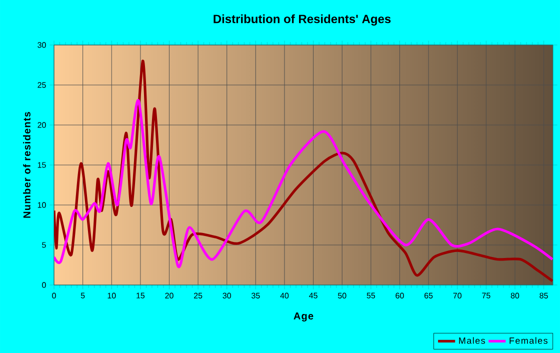 This screenshot has width=560, height=353. I want to click on y-tick-label: 10, so click(42, 205).